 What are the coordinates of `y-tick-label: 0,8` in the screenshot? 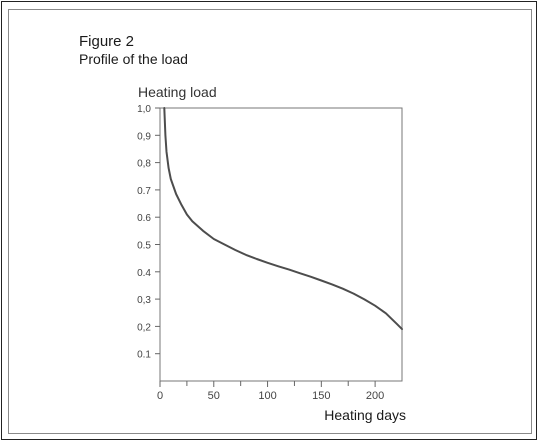 It's located at (144, 164).